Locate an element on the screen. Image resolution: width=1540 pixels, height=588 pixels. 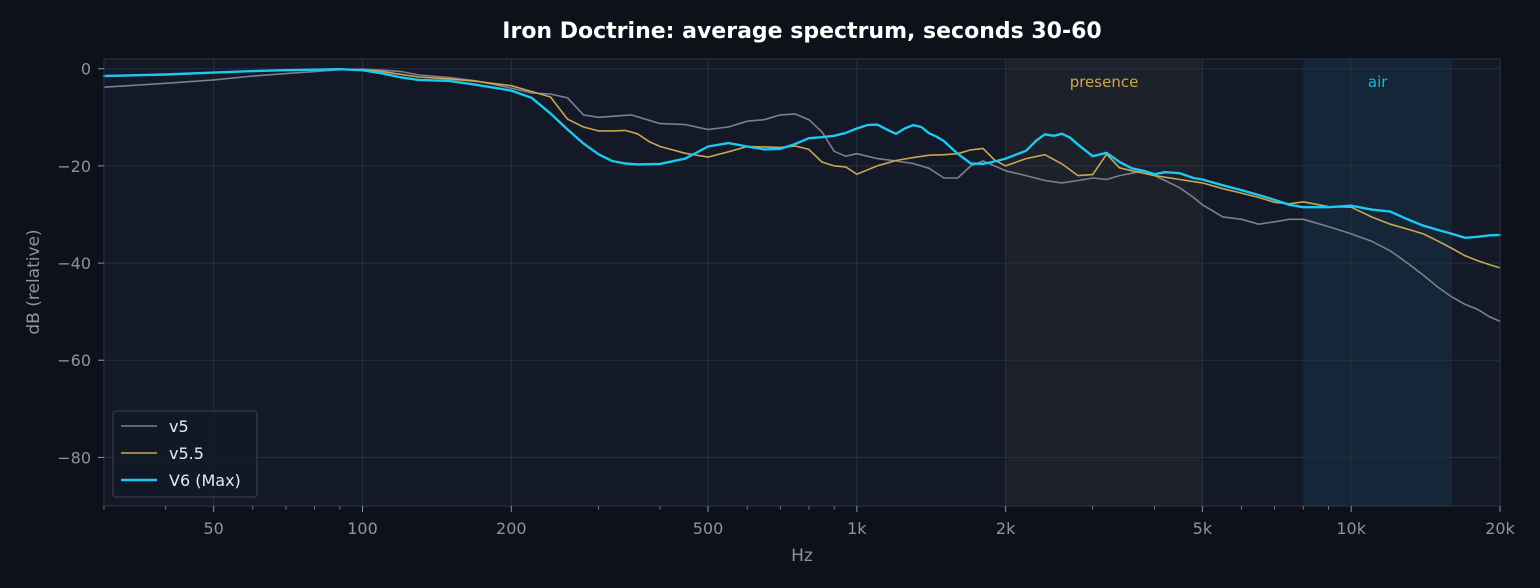
band-air is located at coordinates (1378, 282).